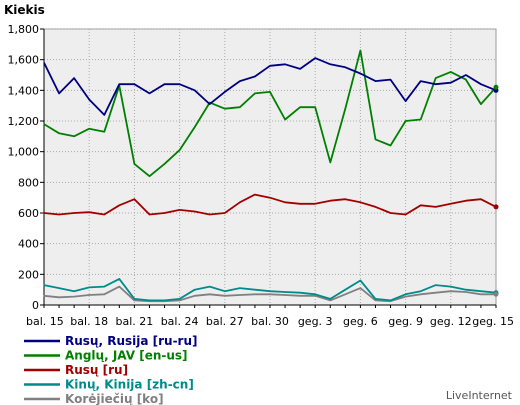 The image size is (520, 405). What do you see at coordinates (96, 370) in the screenshot?
I see `legend-label: Rusų [ru]` at bounding box center [96, 370].